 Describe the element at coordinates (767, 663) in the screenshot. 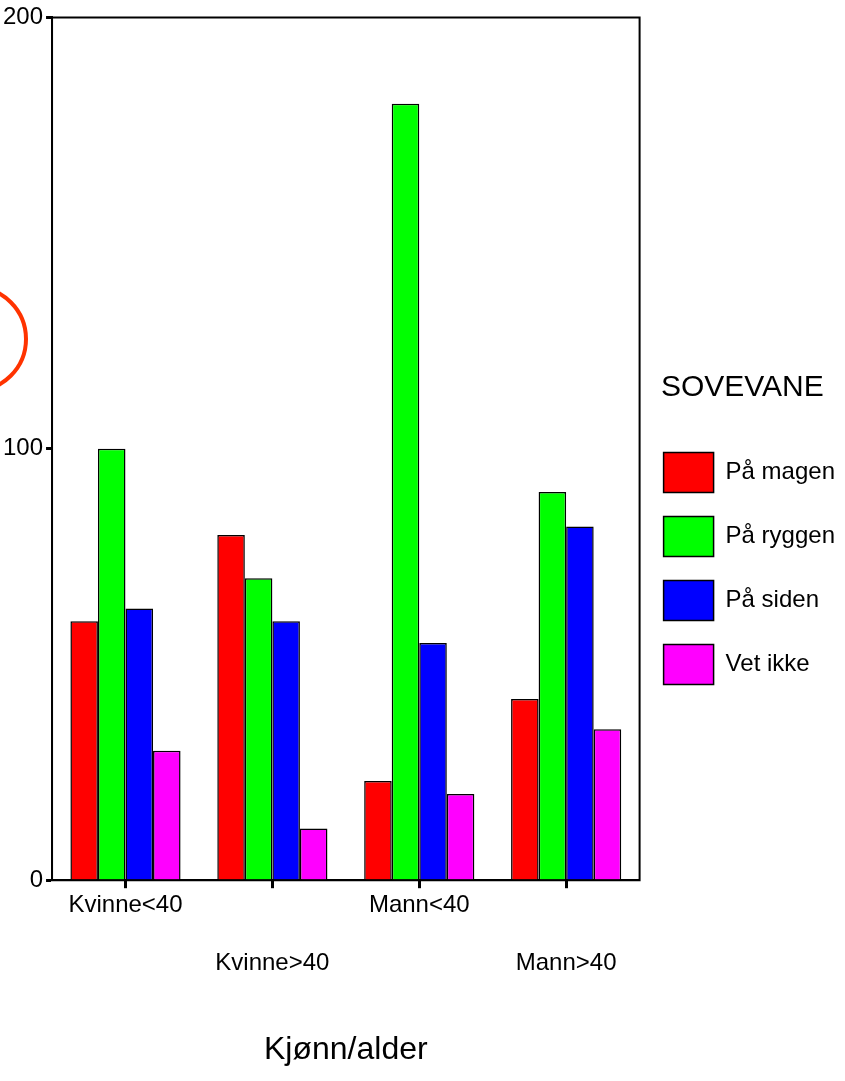

I see `legend-label: Vet ikke` at that location.